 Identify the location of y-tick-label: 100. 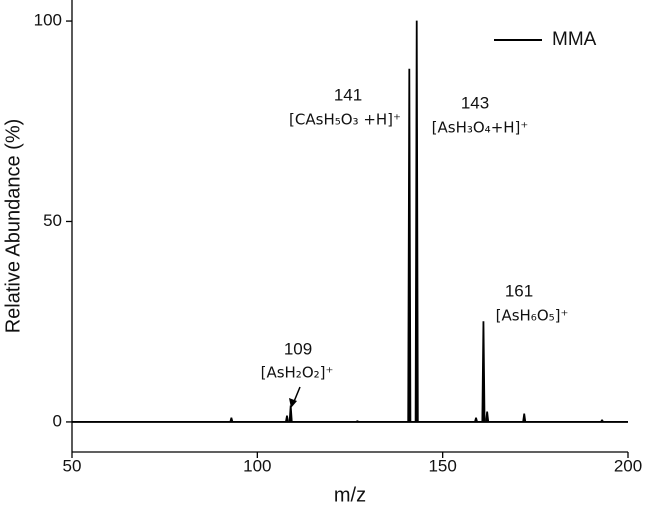
(48, 20).